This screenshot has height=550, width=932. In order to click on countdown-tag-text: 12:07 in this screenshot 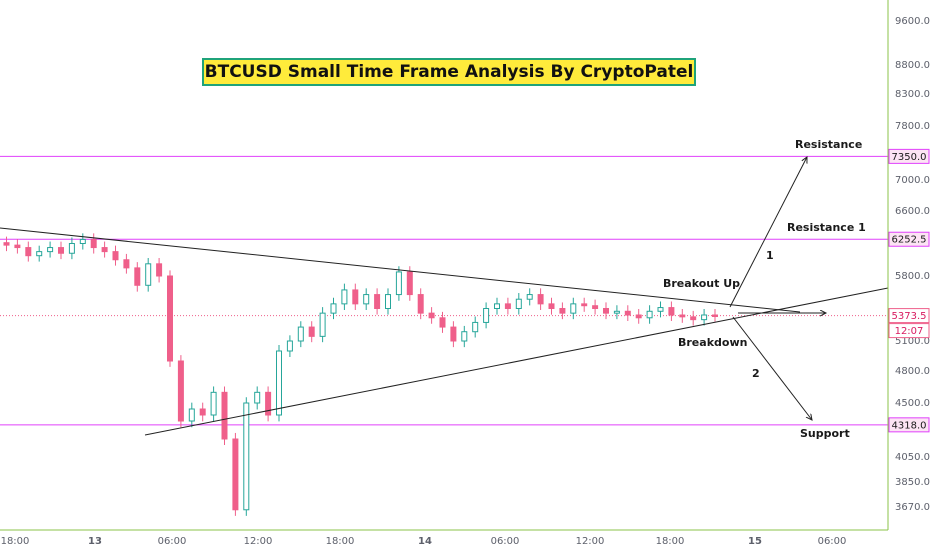, I will do `click(909, 331)`.